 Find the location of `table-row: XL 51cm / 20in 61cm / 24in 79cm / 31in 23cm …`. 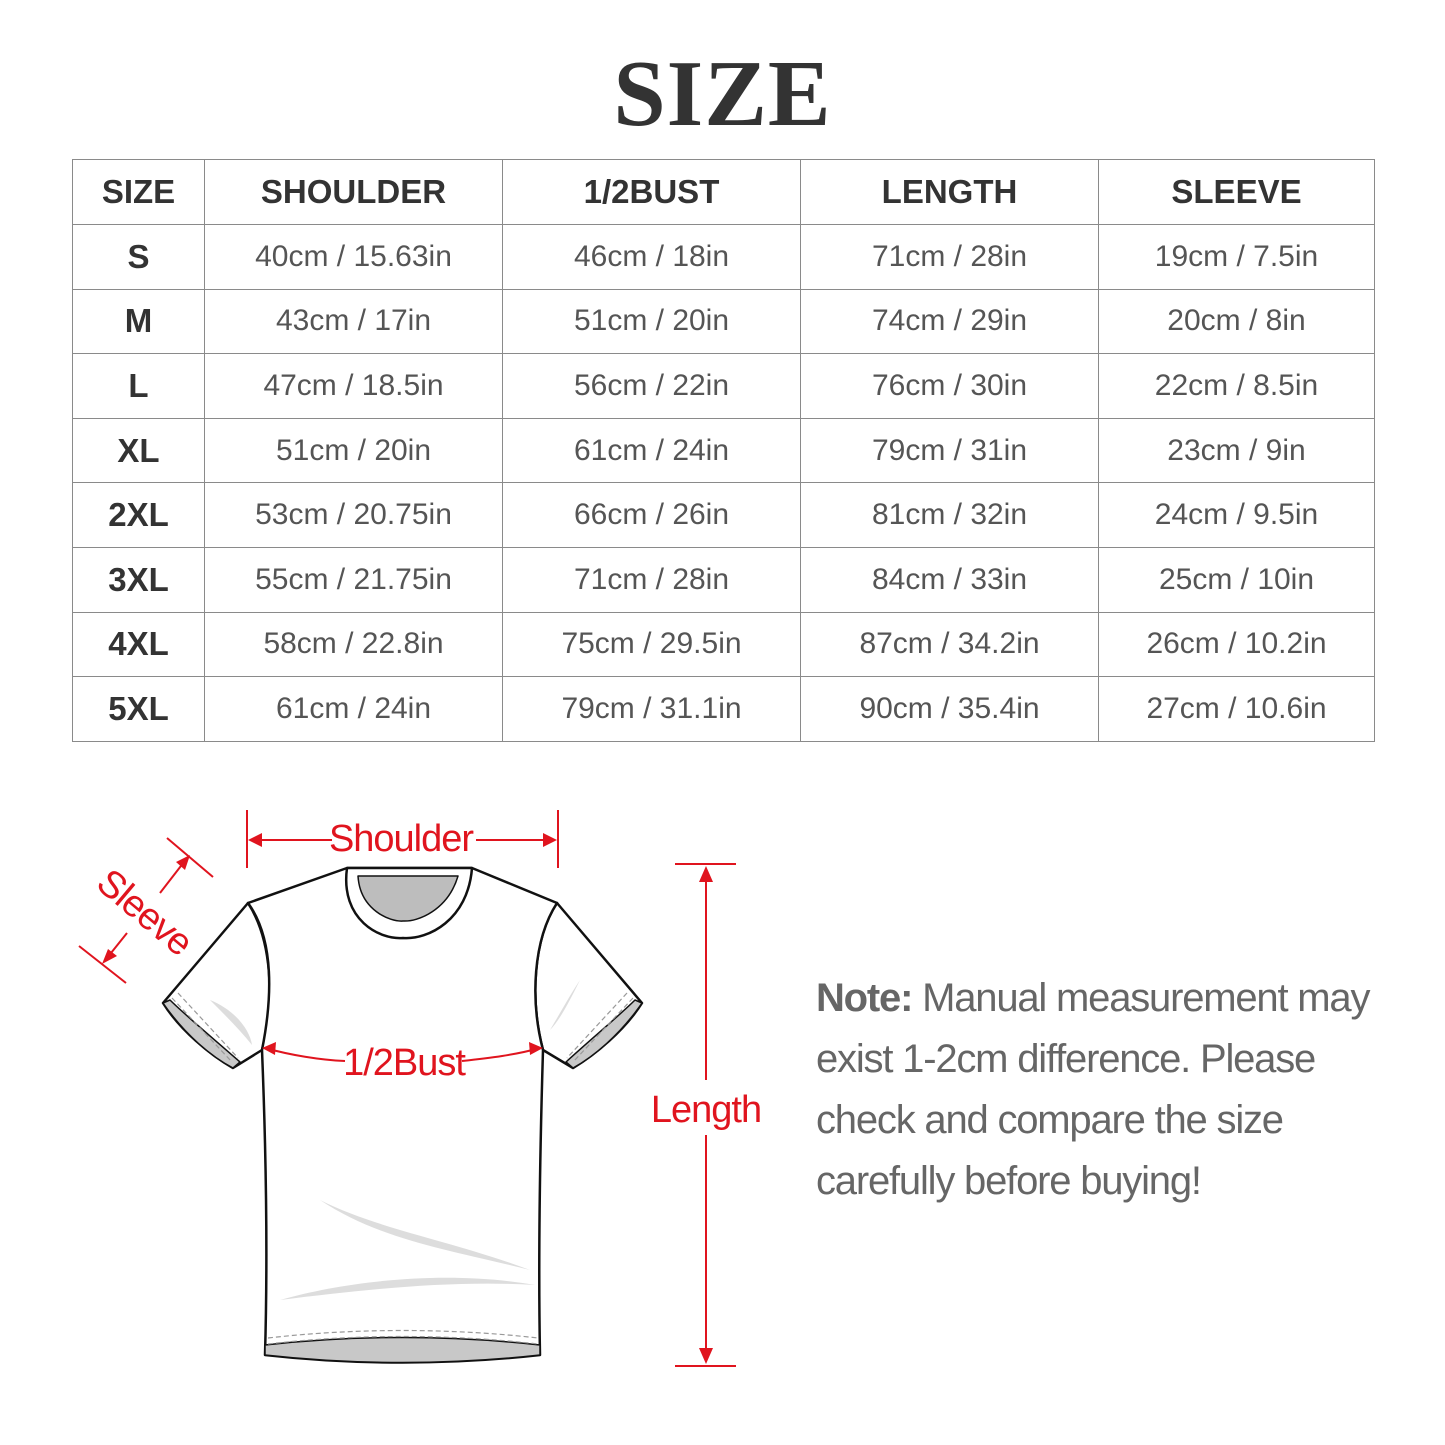

table-row: XL 51cm / 20in 61cm / 24in 79cm / 31in 23cm … is located at coordinates (723, 450).